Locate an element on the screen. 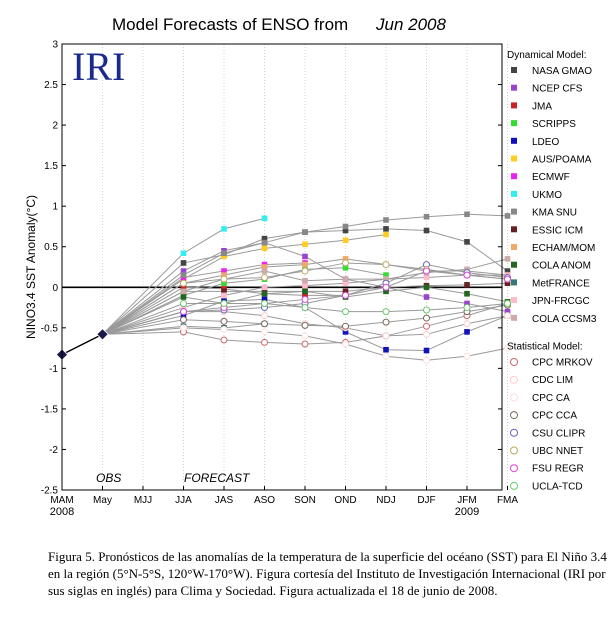 The image size is (616, 627). y-tick-label: 1.5 is located at coordinates (51, 166).